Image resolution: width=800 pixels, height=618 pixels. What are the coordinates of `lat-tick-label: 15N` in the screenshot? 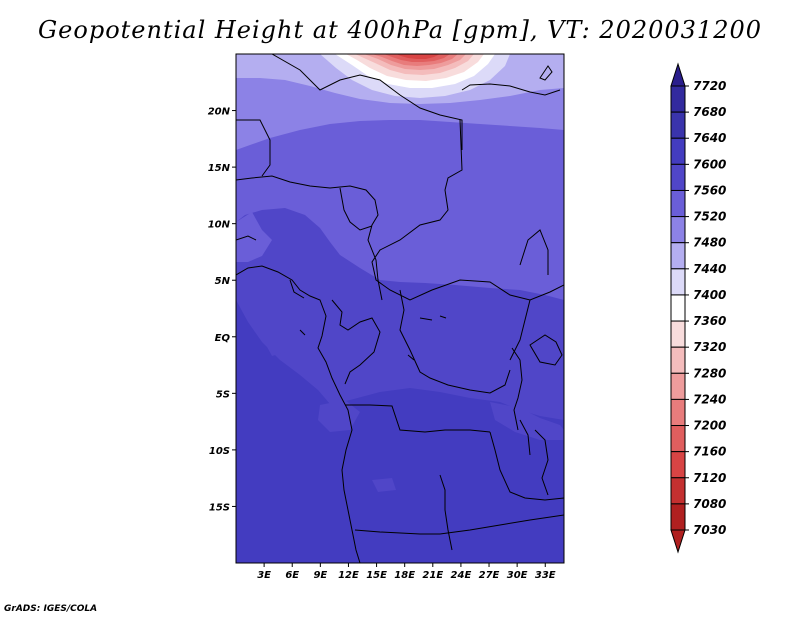 It's located at (219, 168).